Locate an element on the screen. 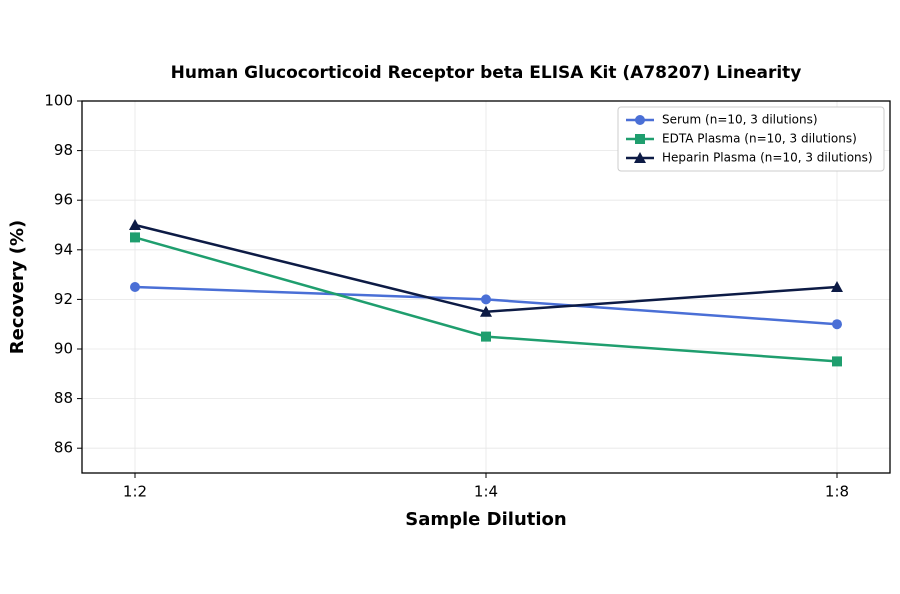 The width and height of the screenshot is (900, 594). legend-label: Heparin Plasma (n=10, 3 dilutions) is located at coordinates (767, 158).